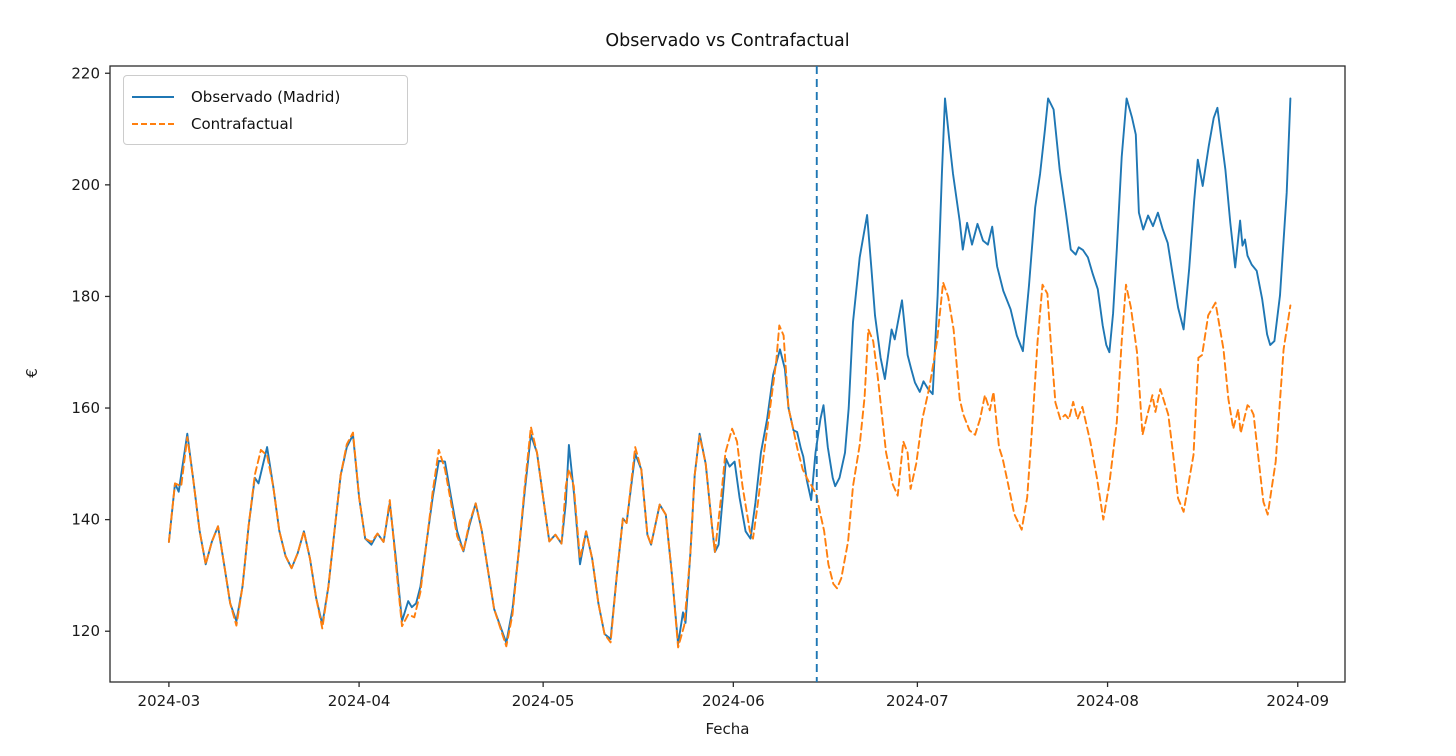 The height and width of the screenshot is (756, 1456). I want to click on x-tick-label: 2024-04, so click(359, 701).